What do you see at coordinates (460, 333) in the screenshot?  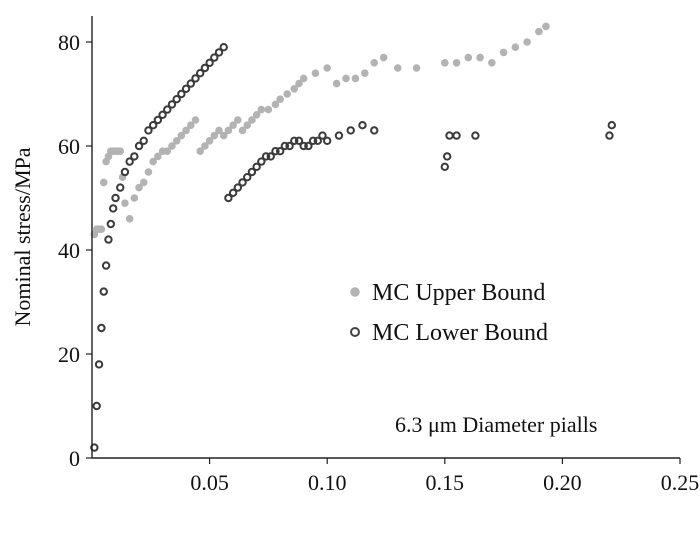 I see `legend-label-lower: MC Lower Bound` at bounding box center [460, 333].